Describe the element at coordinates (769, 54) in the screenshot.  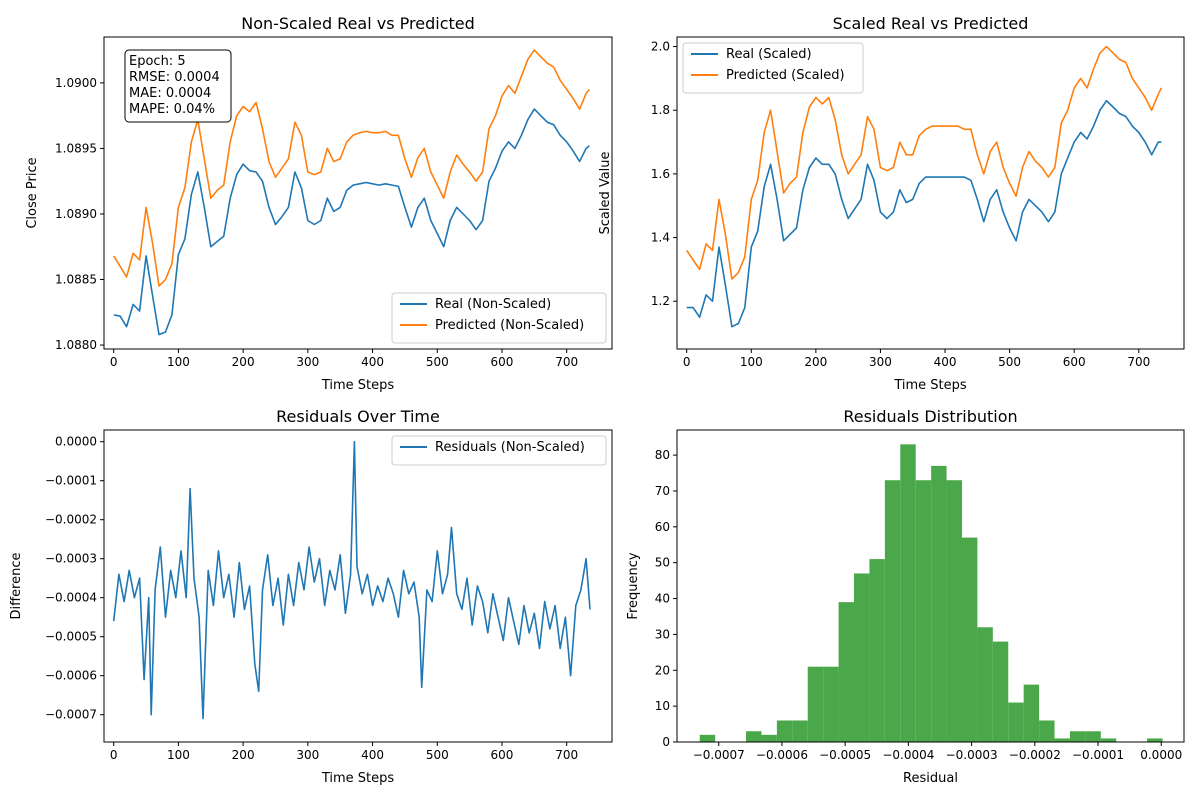
I see `legend-label: Real (Scaled)` at that location.